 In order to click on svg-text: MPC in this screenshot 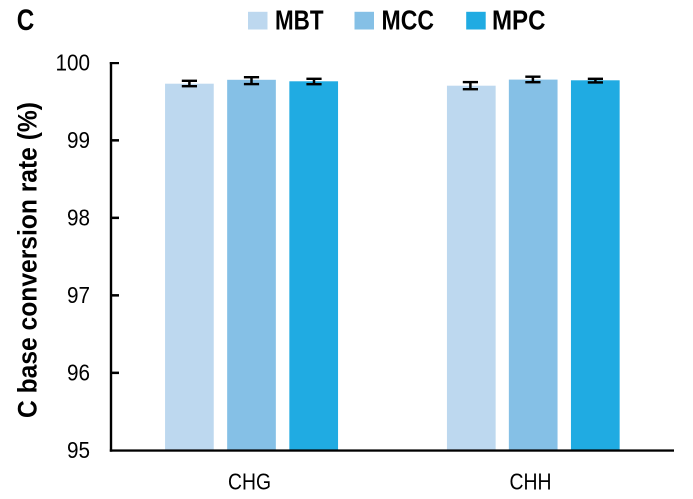, I will do `click(519, 20)`.